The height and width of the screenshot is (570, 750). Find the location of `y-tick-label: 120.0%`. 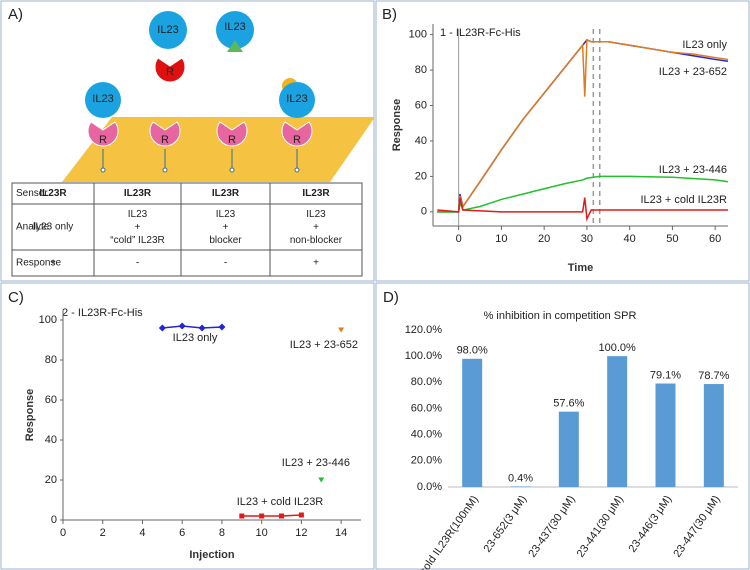

y-tick-label: 120.0% is located at coordinates (424, 330).